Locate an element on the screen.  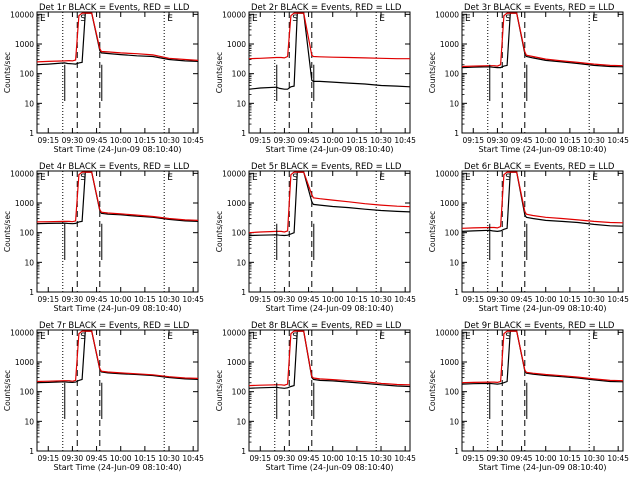
panel-title: Det 8r BLACK = Events, RED = LLD is located at coordinates (326, 326).